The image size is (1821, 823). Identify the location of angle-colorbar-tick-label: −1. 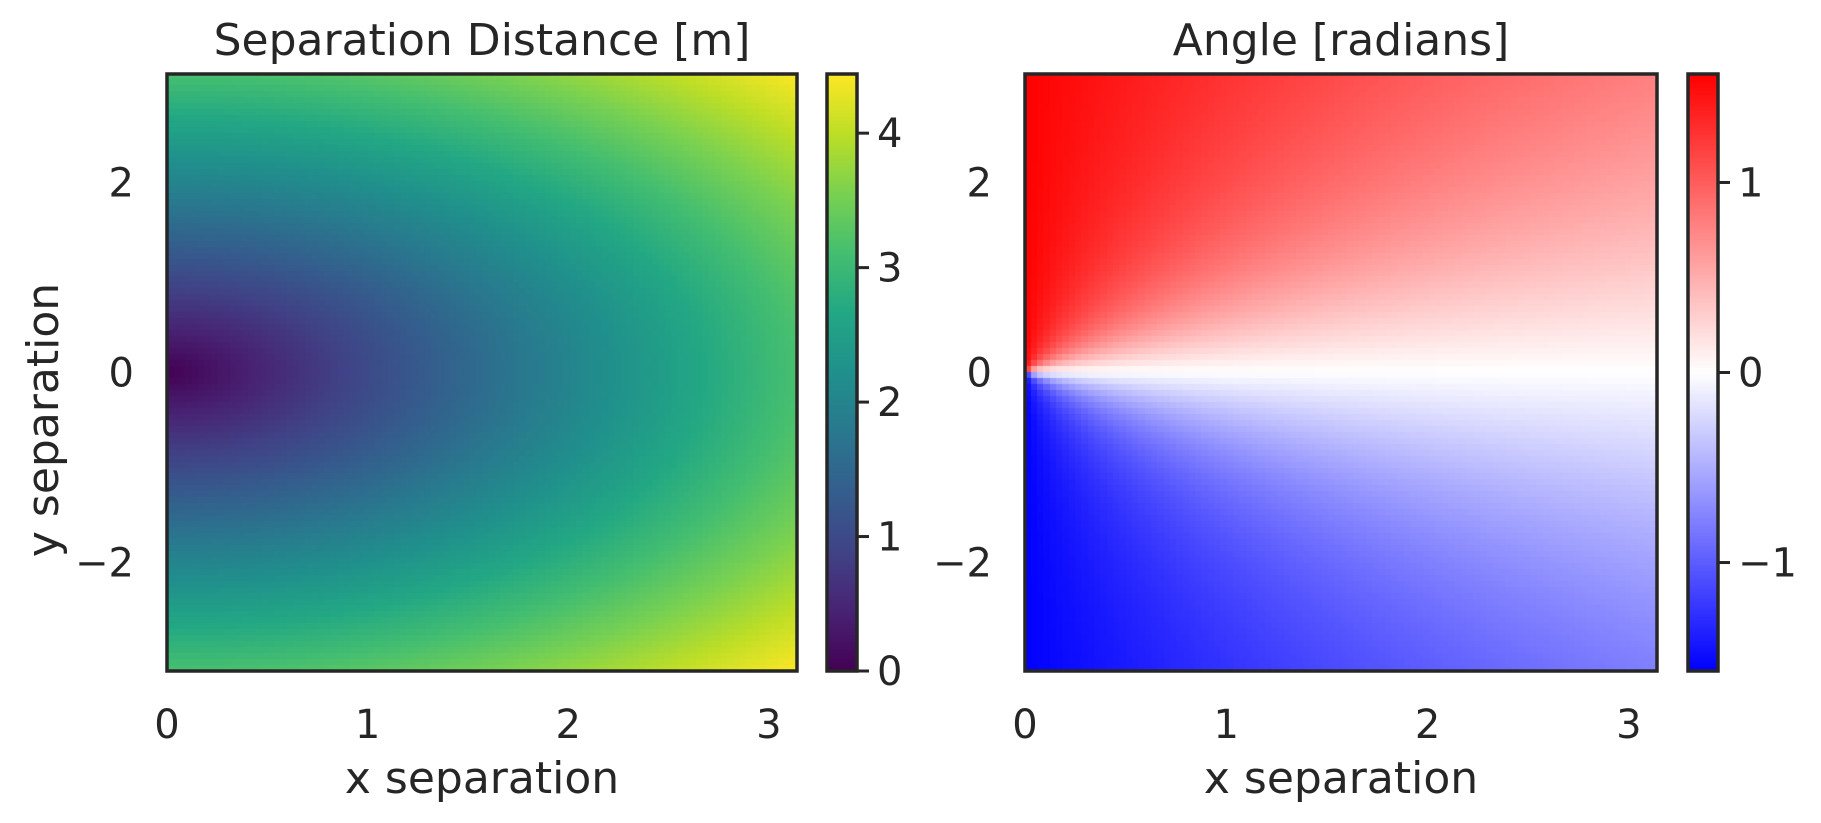
(1767, 564).